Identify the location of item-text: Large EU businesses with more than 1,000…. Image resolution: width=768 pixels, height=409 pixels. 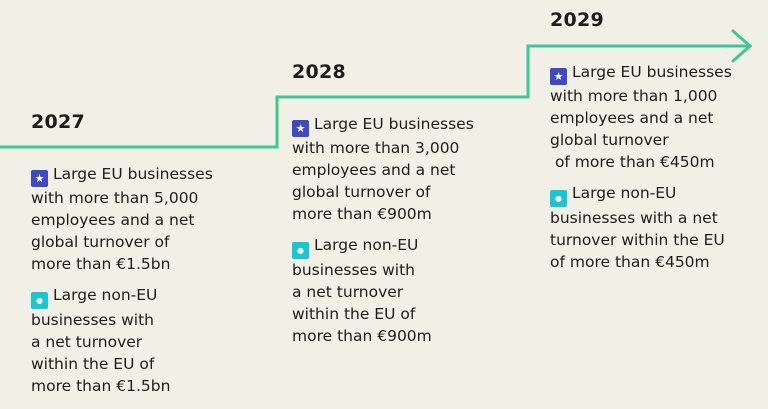
(641, 117).